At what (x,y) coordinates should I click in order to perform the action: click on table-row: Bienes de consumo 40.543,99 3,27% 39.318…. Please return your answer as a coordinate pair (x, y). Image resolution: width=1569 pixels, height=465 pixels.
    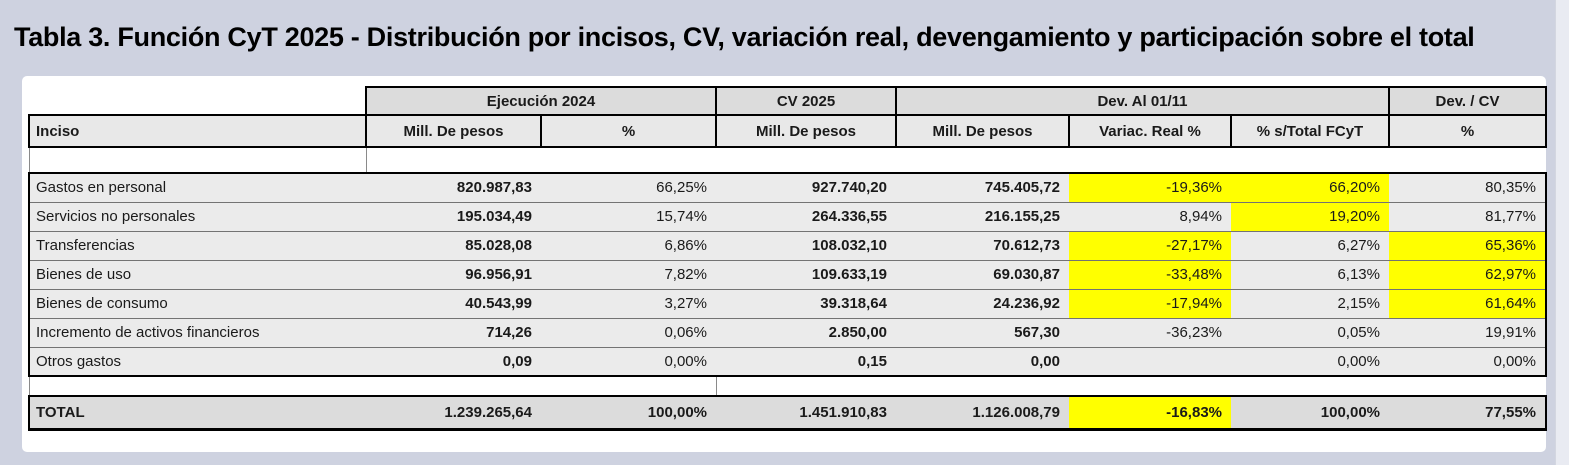
    Looking at the image, I should click on (787, 304).